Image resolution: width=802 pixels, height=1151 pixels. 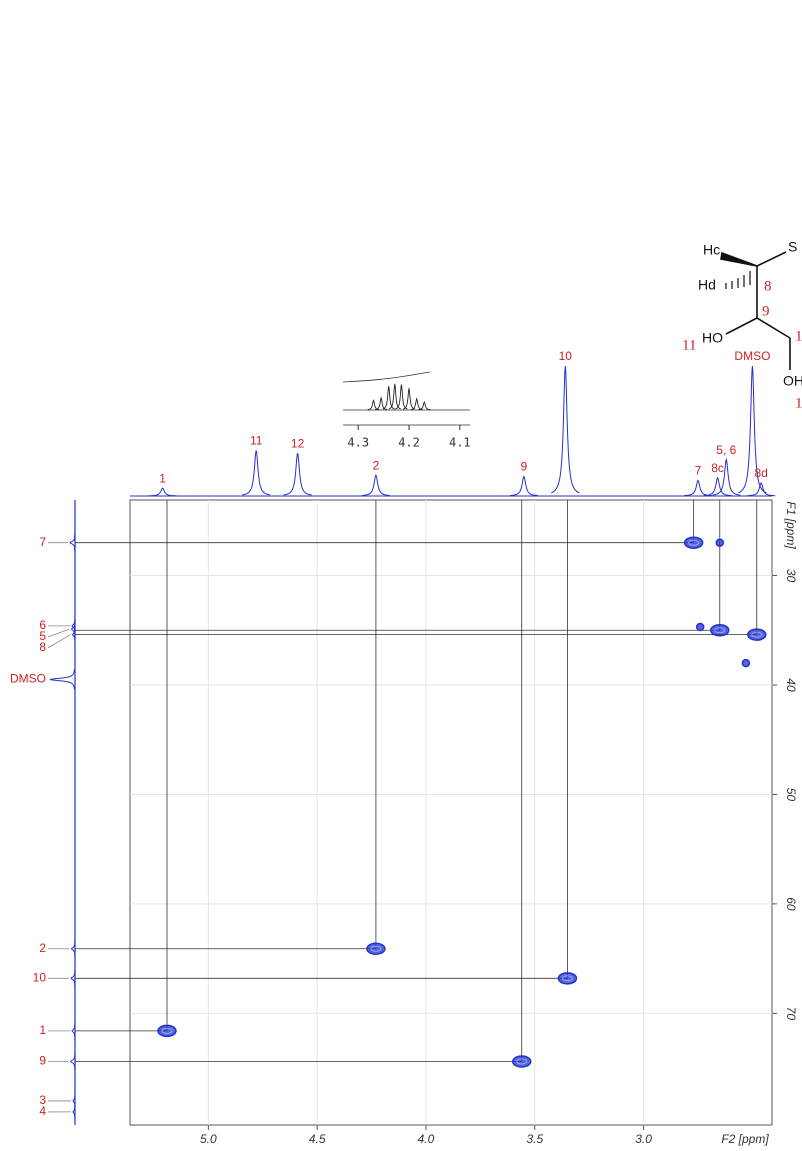 What do you see at coordinates (42, 625) in the screenshot?
I see `carbon-peak-label: 6` at bounding box center [42, 625].